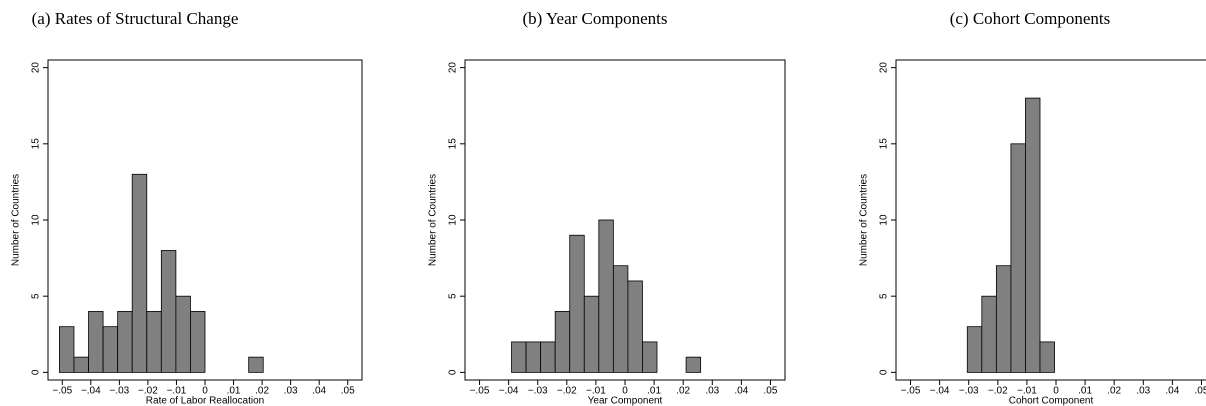 This screenshot has height=406, width=1206. I want to click on panel-title: (a) Rates of Structural Change, so click(135, 18).